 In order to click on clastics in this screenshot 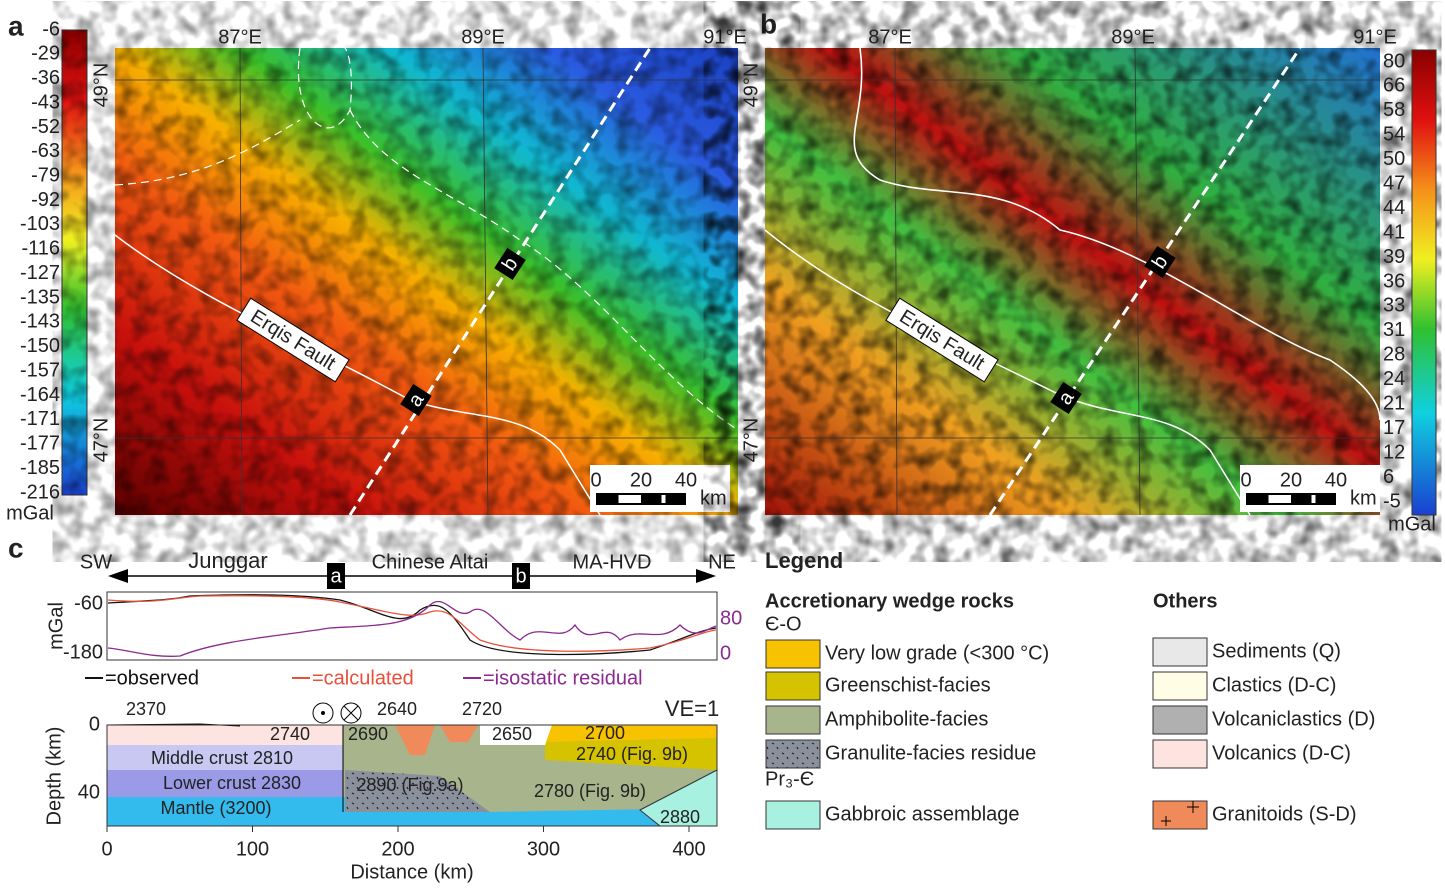, I will do `click(516, 735)`.